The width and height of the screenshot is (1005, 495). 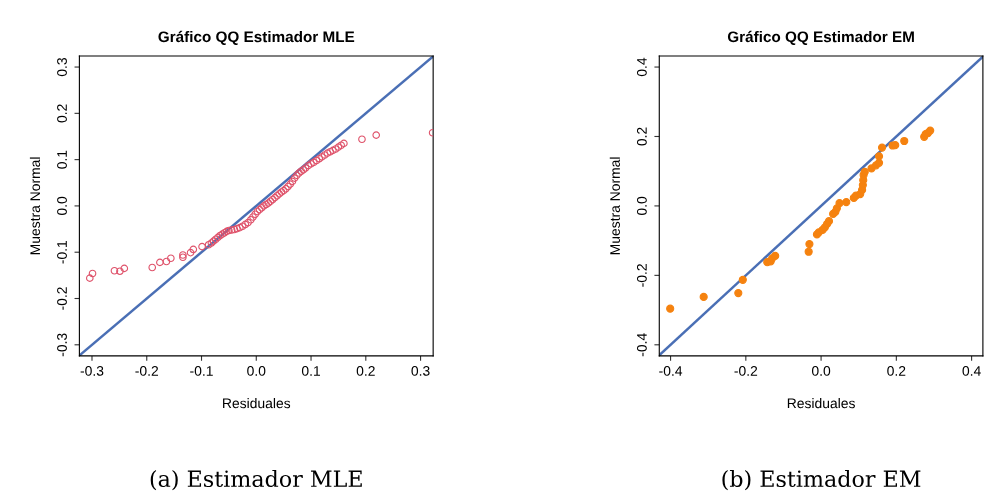 What do you see at coordinates (62, 345) in the screenshot?
I see `y-tick-label: -0.3` at bounding box center [62, 345].